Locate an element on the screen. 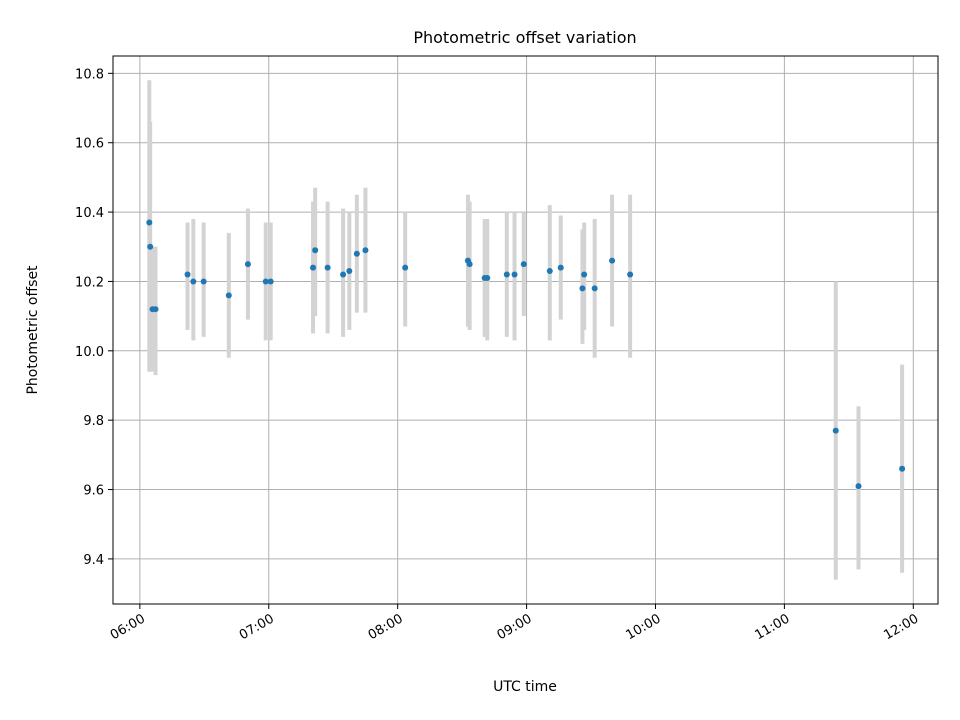 The height and width of the screenshot is (720, 960). y-tick-label: 9.6 is located at coordinates (93, 491).